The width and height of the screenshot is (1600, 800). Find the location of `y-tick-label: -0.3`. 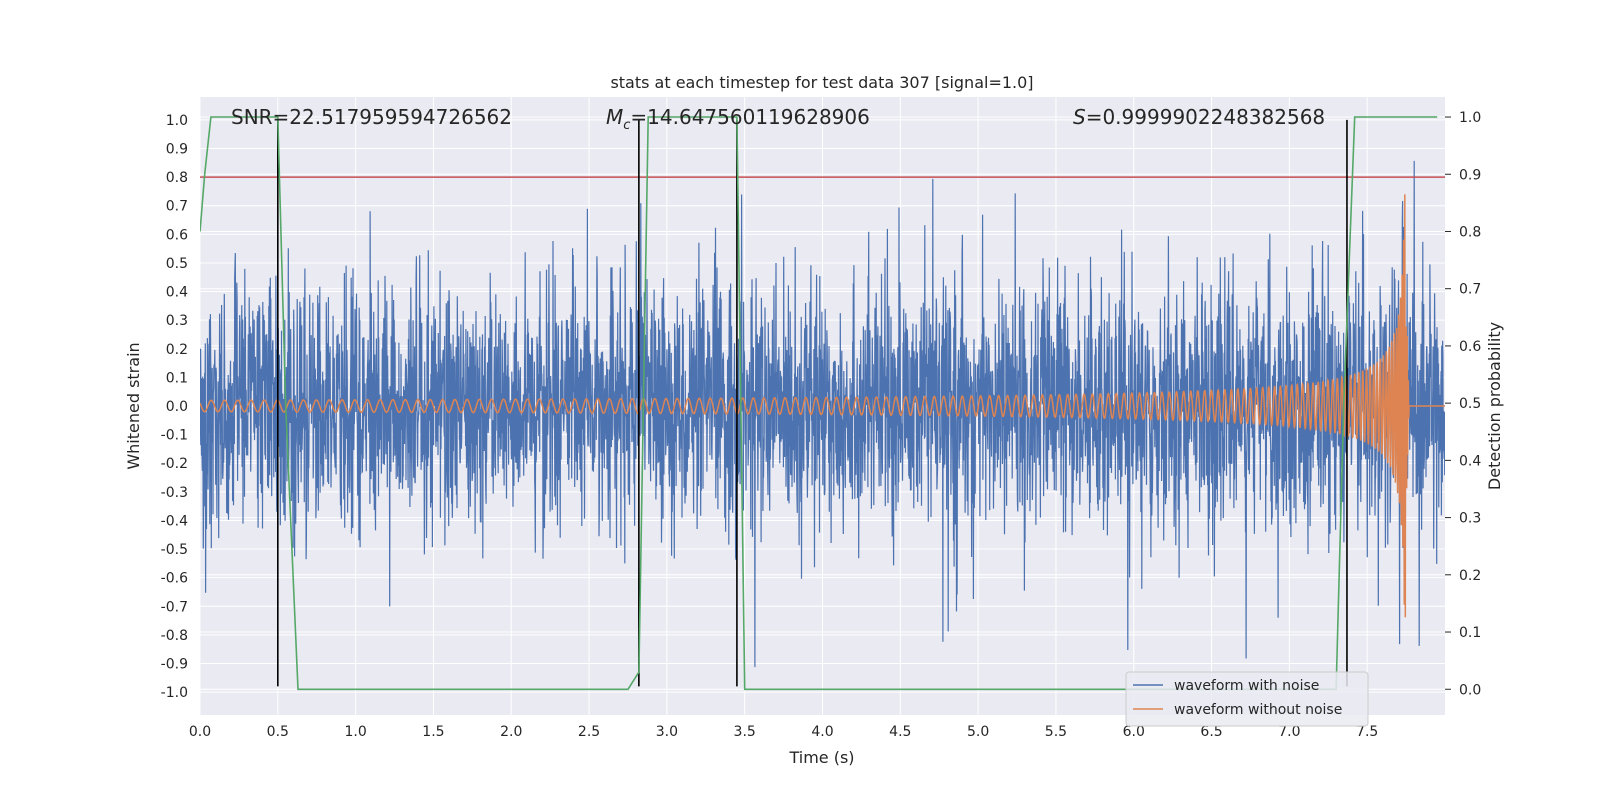

y-tick-label: -0.3 is located at coordinates (174, 493).